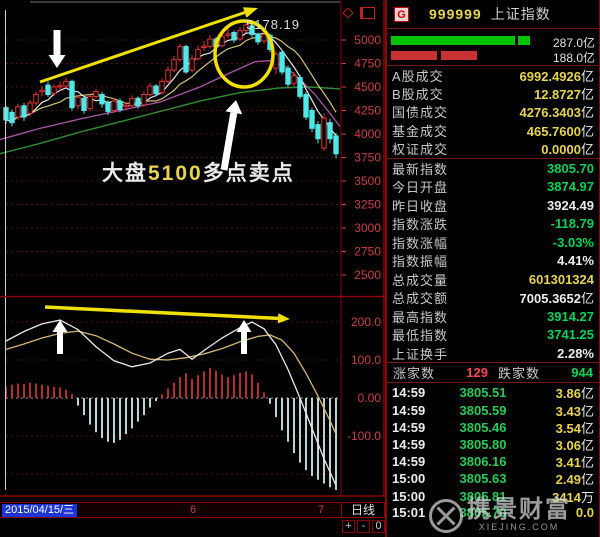 The width and height of the screenshot is (600, 537). I want to click on svg-text: -100.0, so click(364, 436).